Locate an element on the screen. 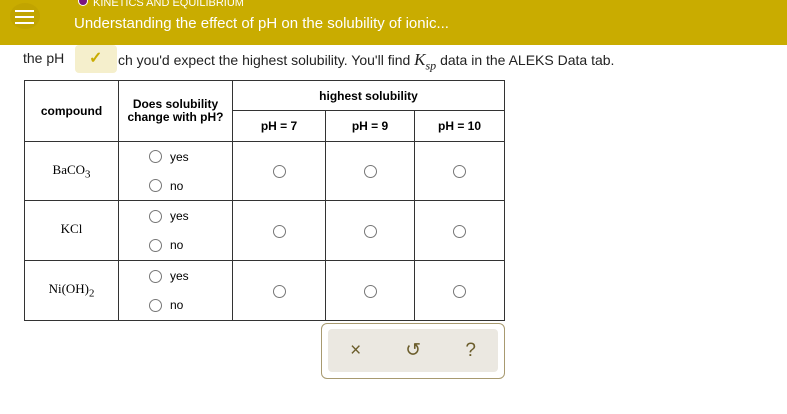  instruction-end: data in the ALEKS Data tab. is located at coordinates (525, 60).